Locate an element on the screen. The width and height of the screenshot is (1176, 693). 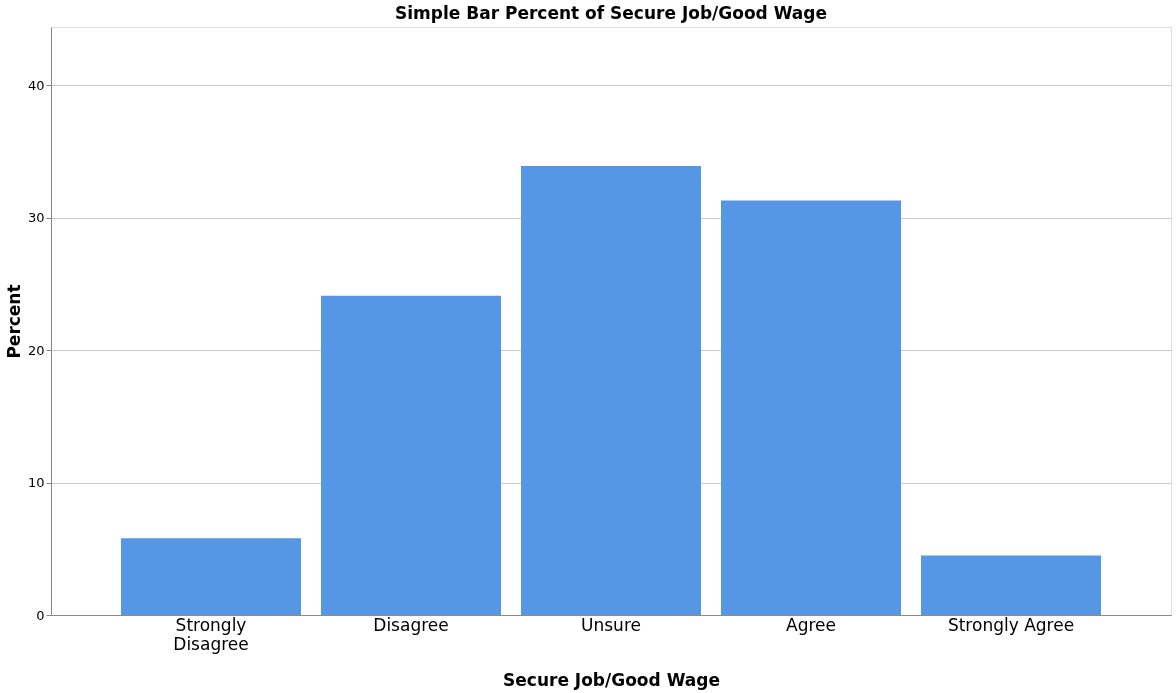
y-tick-label: 20 is located at coordinates (36, 350).